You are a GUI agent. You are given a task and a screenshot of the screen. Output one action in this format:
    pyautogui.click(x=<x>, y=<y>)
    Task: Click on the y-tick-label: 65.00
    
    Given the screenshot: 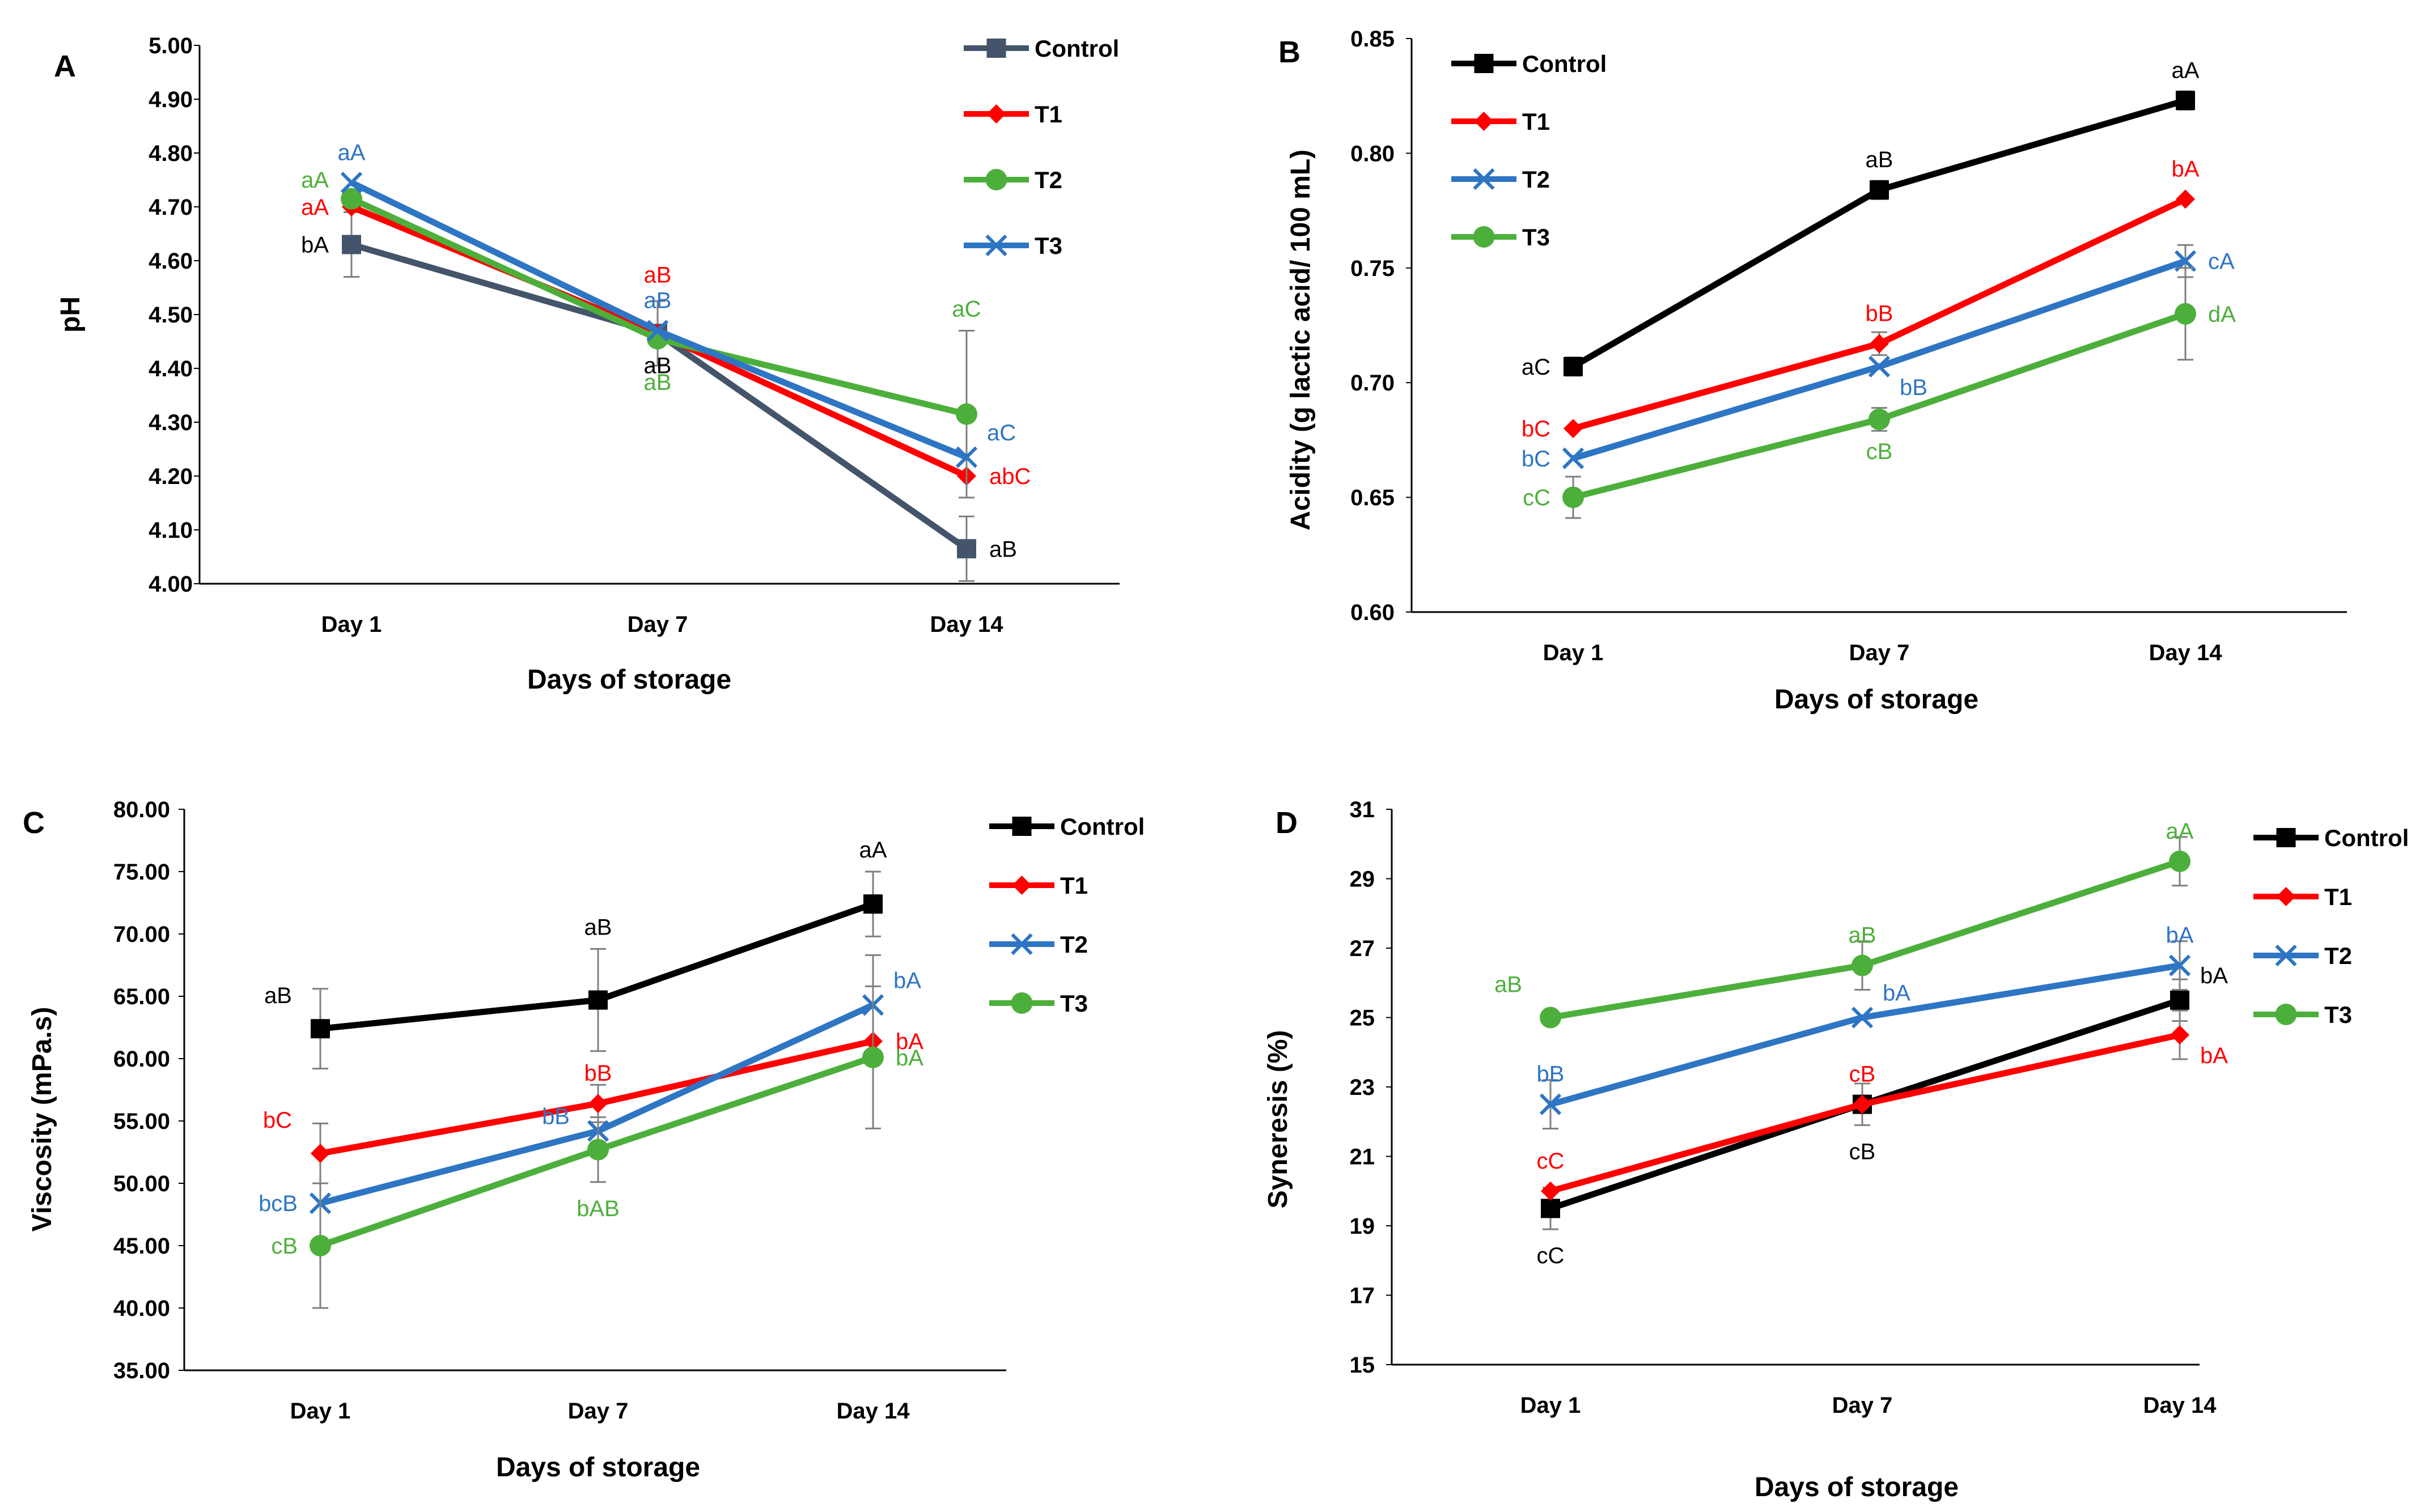 What is the action you would take?
    pyautogui.click(x=142, y=997)
    